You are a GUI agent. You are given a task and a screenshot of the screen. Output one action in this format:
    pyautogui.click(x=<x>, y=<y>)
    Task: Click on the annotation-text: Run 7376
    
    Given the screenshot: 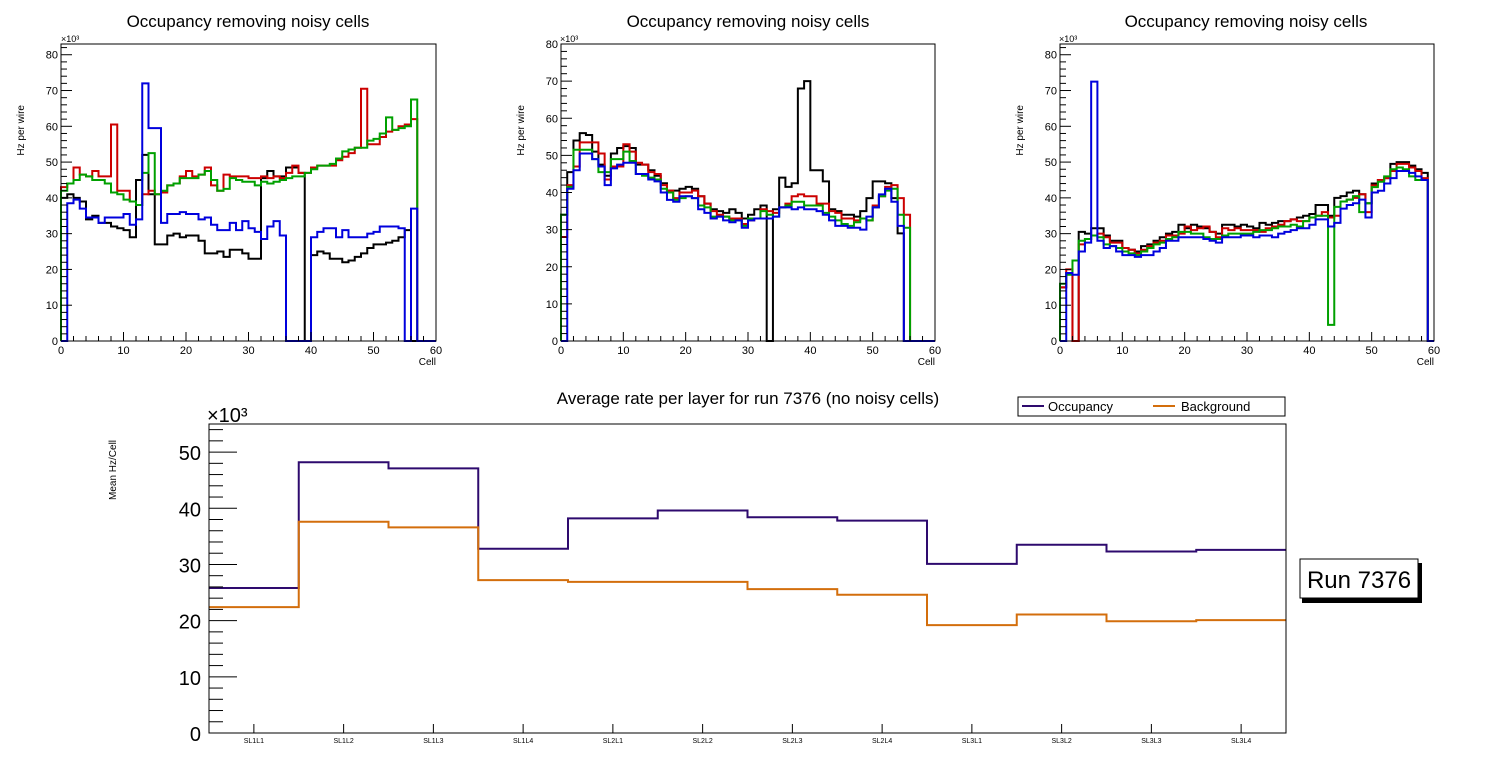 What is the action you would take?
    pyautogui.click(x=1359, y=580)
    